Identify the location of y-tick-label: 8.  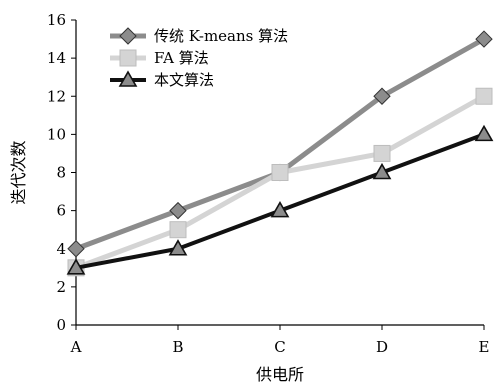
(61, 173).